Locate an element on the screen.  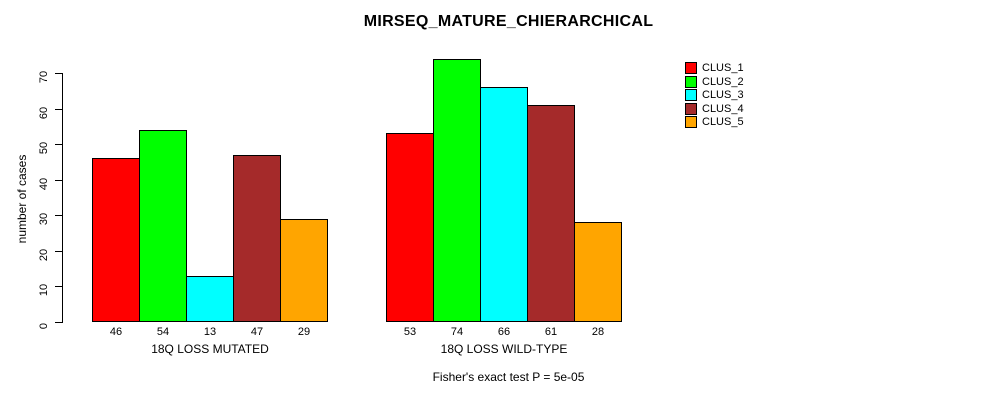
legend-label: CLUS_4 is located at coordinates (723, 108).